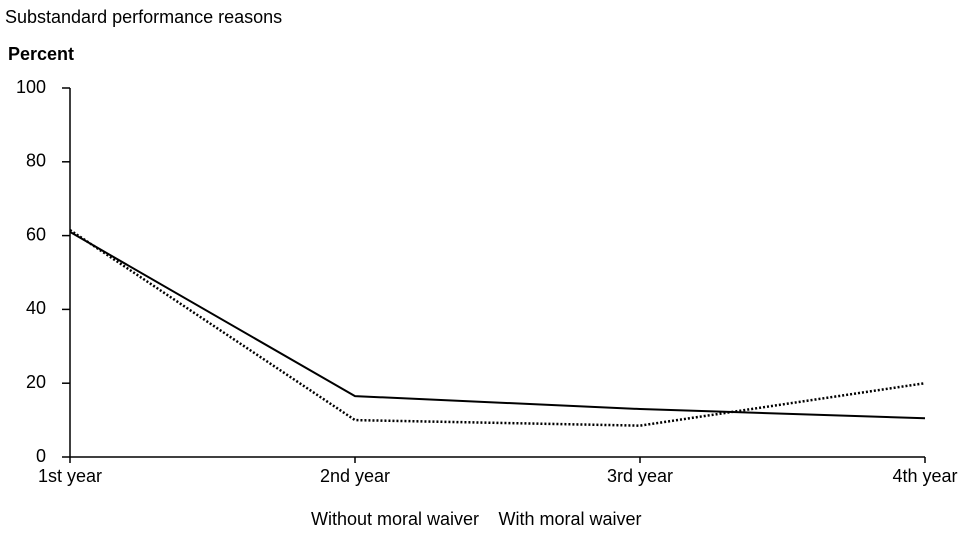 The image size is (967, 544). Describe the element at coordinates (924, 476) in the screenshot. I see `x-tick-label: 4th year` at that location.